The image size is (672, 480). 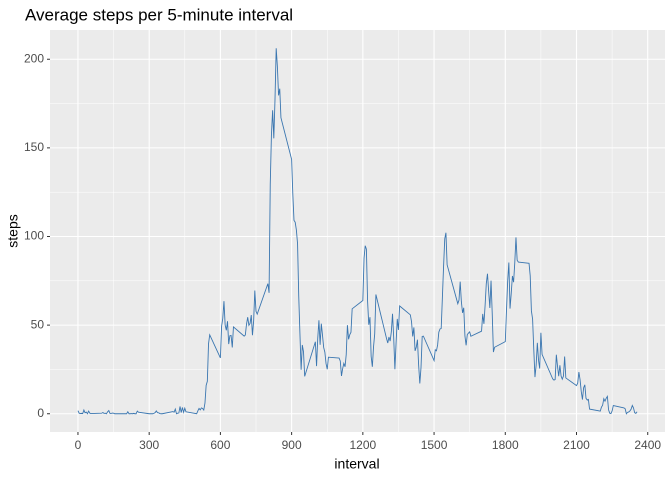 What do you see at coordinates (34, 147) in the screenshot?
I see `y-tick-label: 150` at bounding box center [34, 147].